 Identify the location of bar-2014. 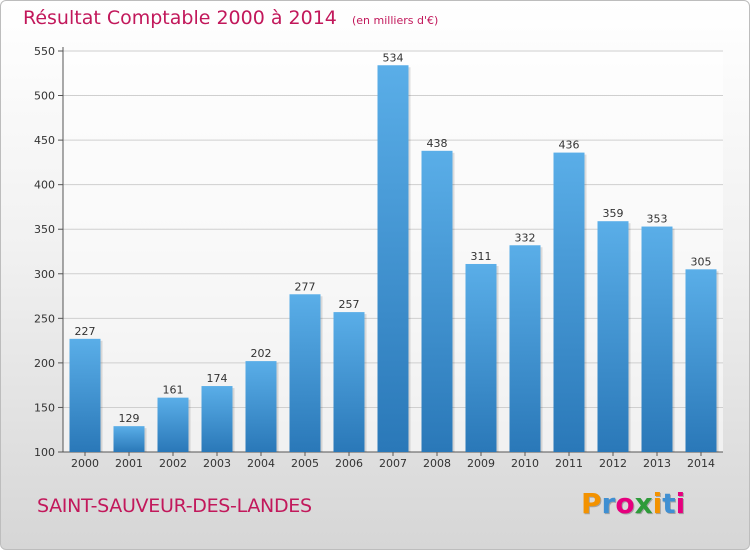
(701, 360).